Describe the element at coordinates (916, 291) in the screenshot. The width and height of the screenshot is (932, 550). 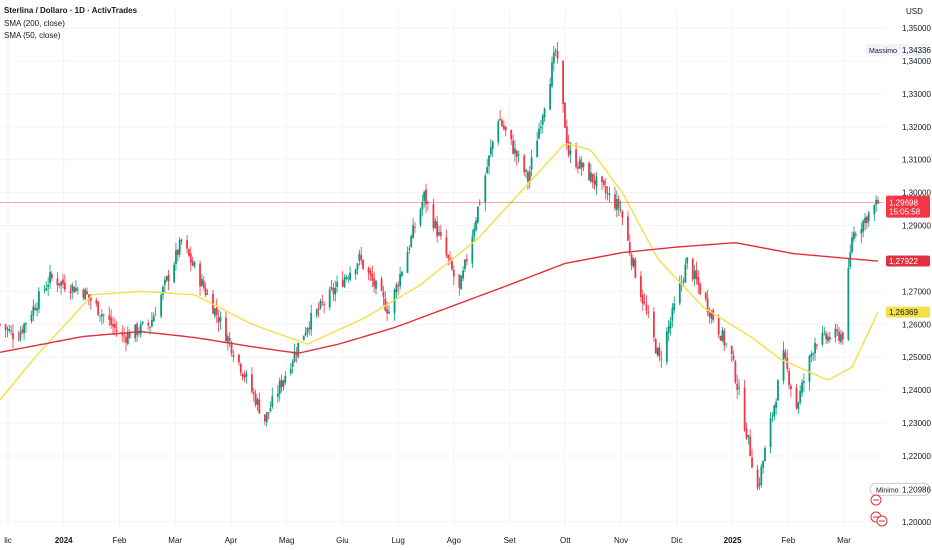
I see `price-tick-label: 1,27000` at that location.